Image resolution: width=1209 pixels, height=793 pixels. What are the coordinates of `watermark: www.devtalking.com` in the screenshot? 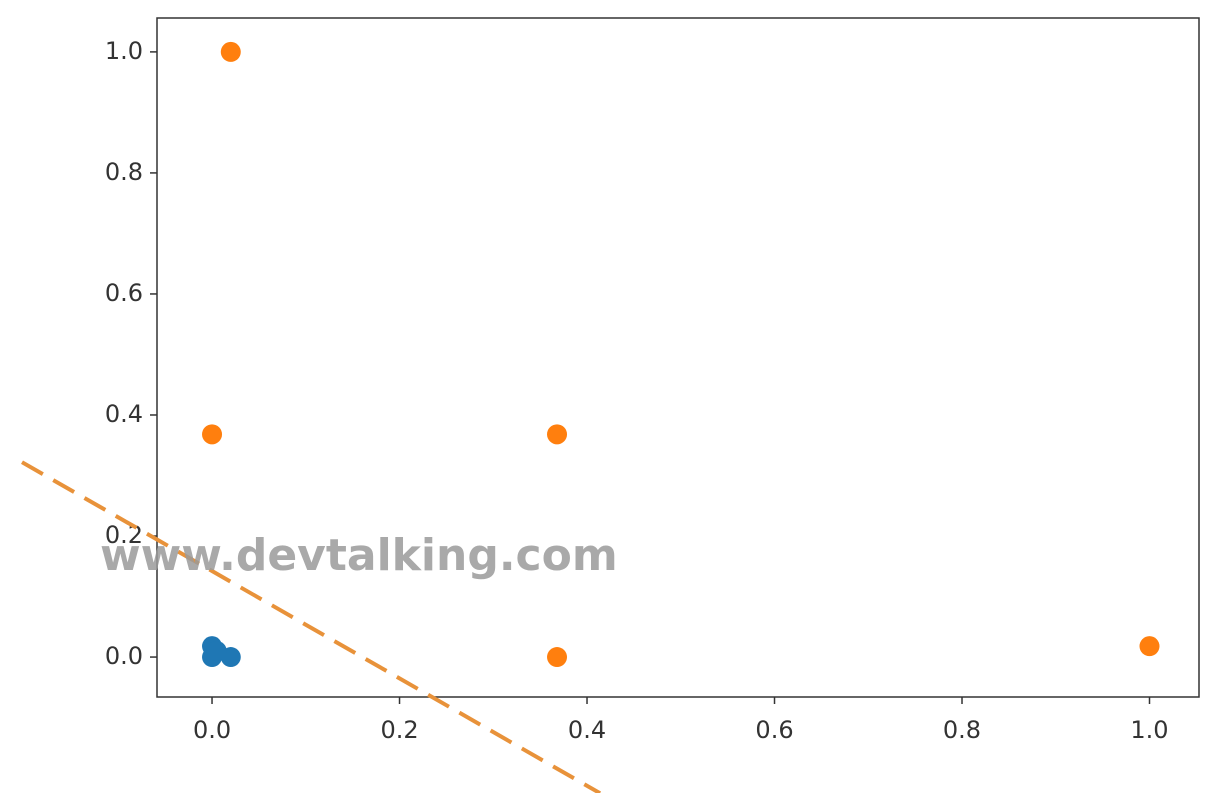 It's located at (359, 555).